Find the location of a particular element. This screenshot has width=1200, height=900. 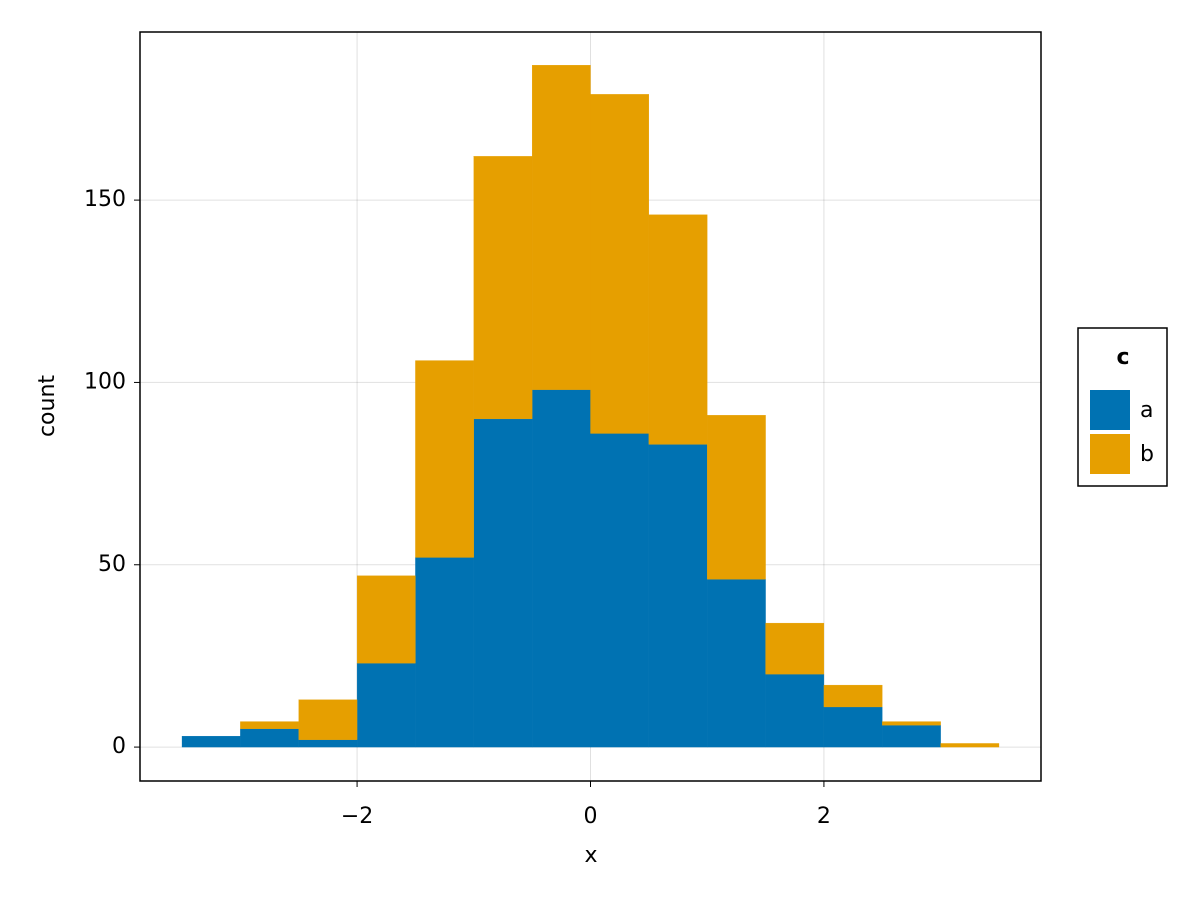

x-tick-label: 2 is located at coordinates (824, 816).